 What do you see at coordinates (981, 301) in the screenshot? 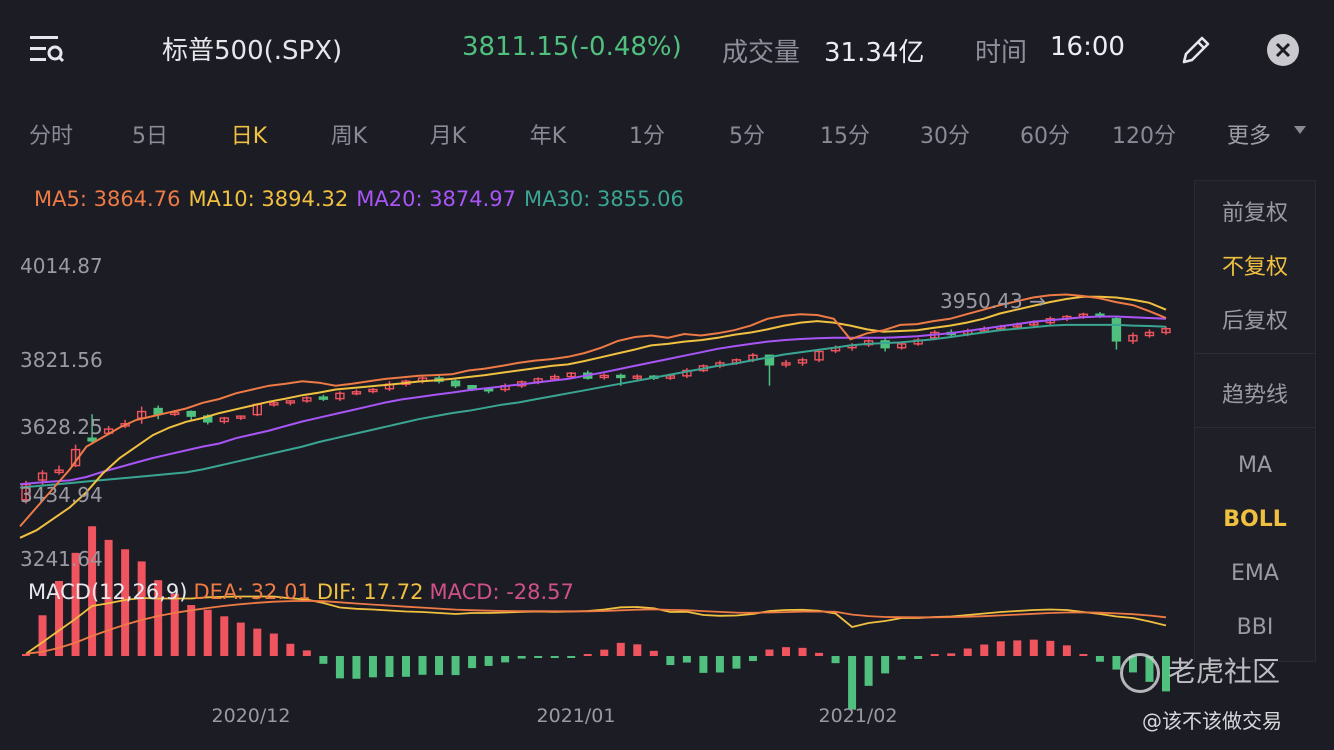
I see `peak-value: 3950.43` at bounding box center [981, 301].